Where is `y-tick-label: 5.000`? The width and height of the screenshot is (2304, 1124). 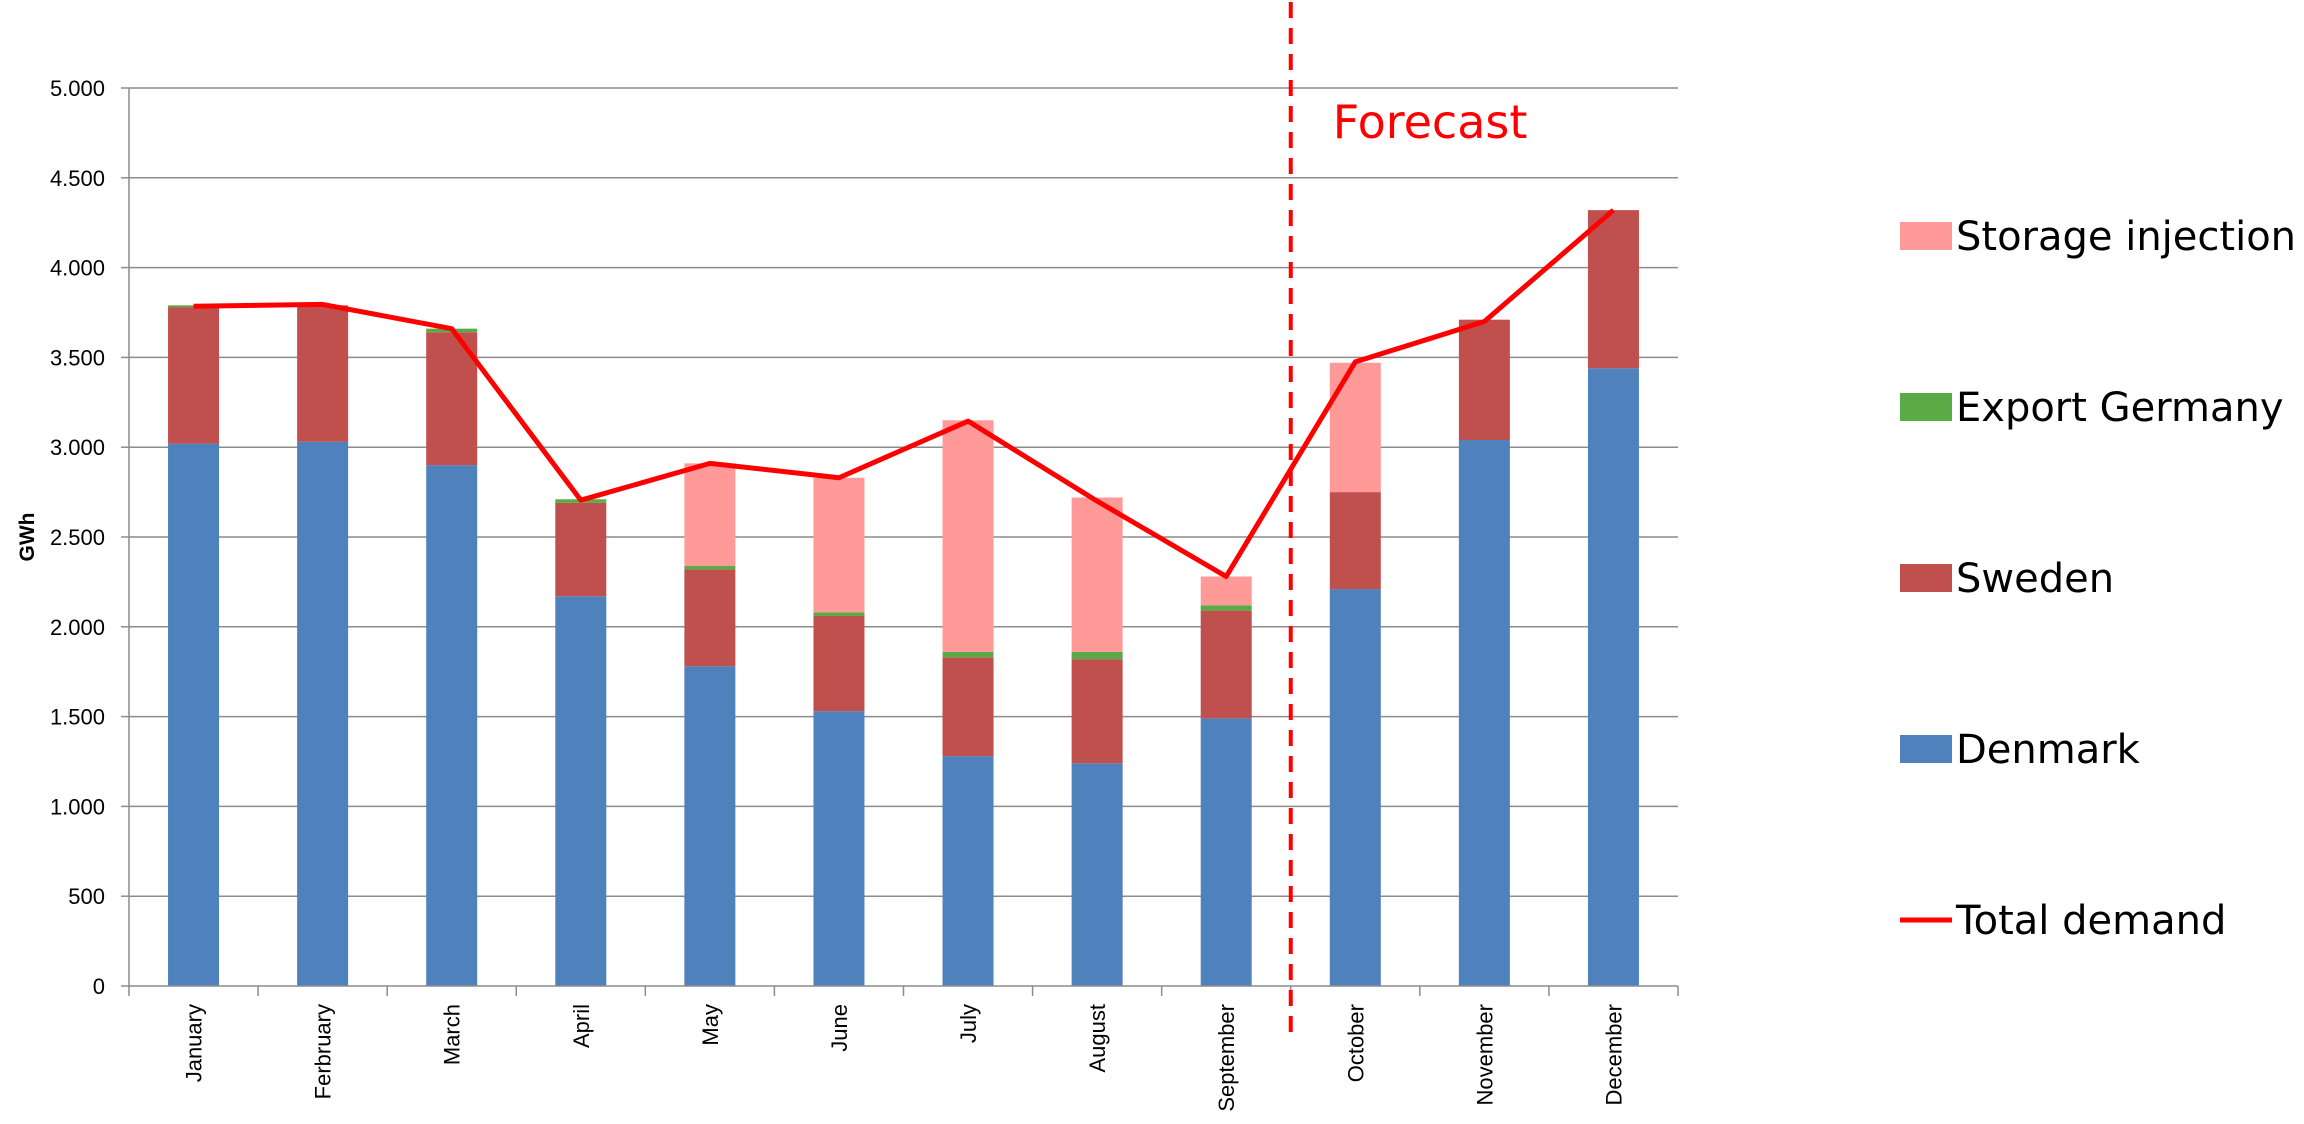
y-tick-label: 5.000 is located at coordinates (77, 88).